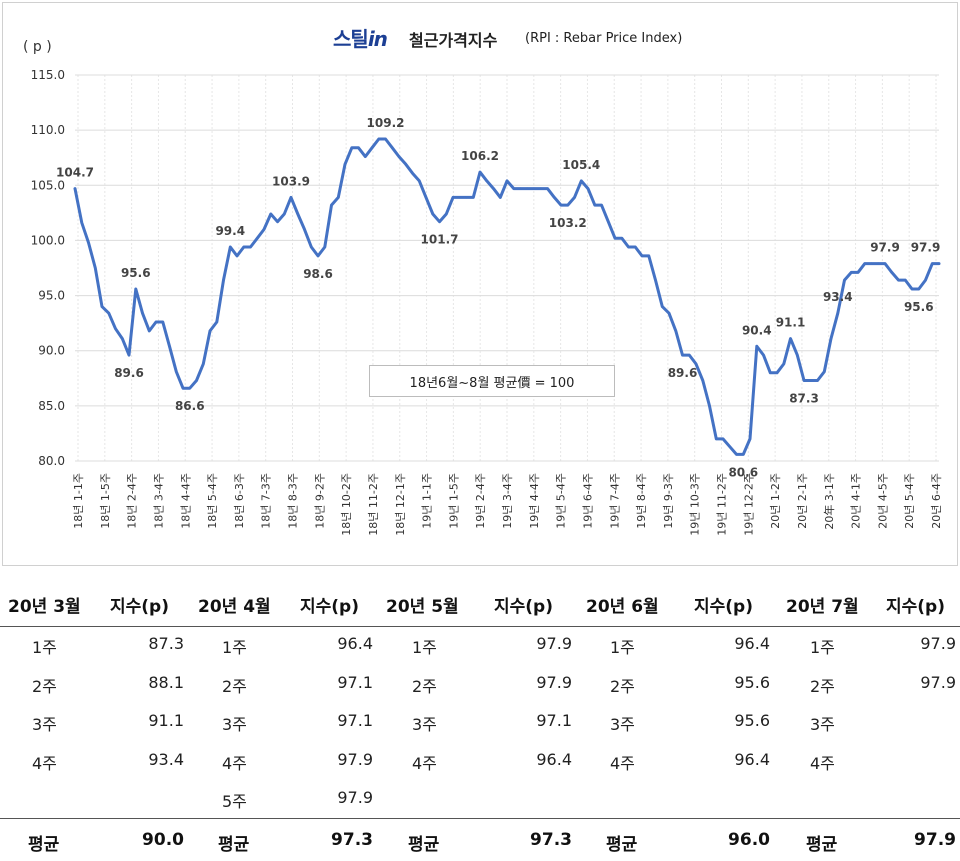  I want to click on header-index: 지수(p), so click(329, 607).